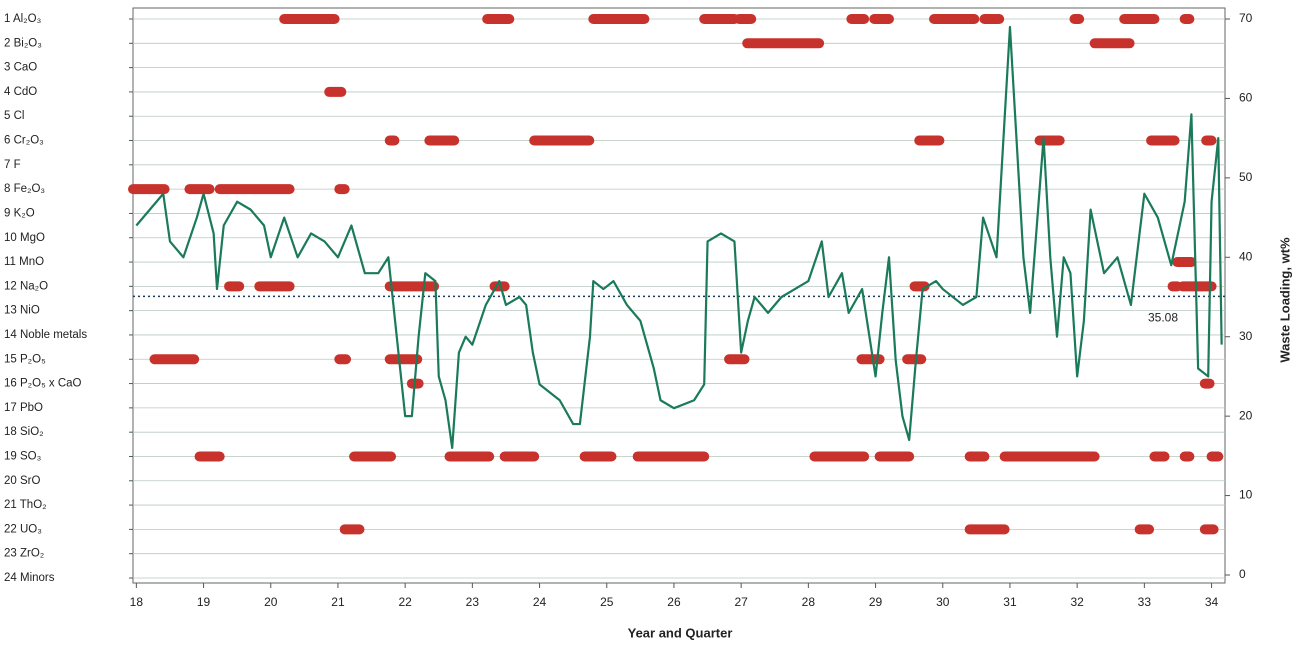 This screenshot has height=651, width=1302. I want to click on row-label: 6 Cr₂O₃, so click(24, 141).